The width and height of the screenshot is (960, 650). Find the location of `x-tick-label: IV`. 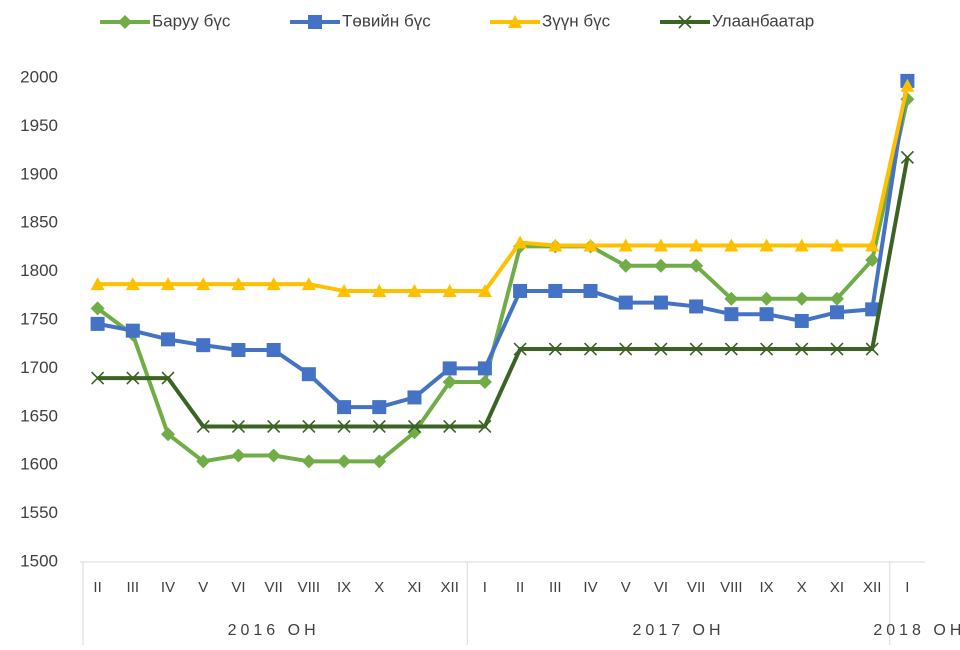

x-tick-label: IV is located at coordinates (590, 587).